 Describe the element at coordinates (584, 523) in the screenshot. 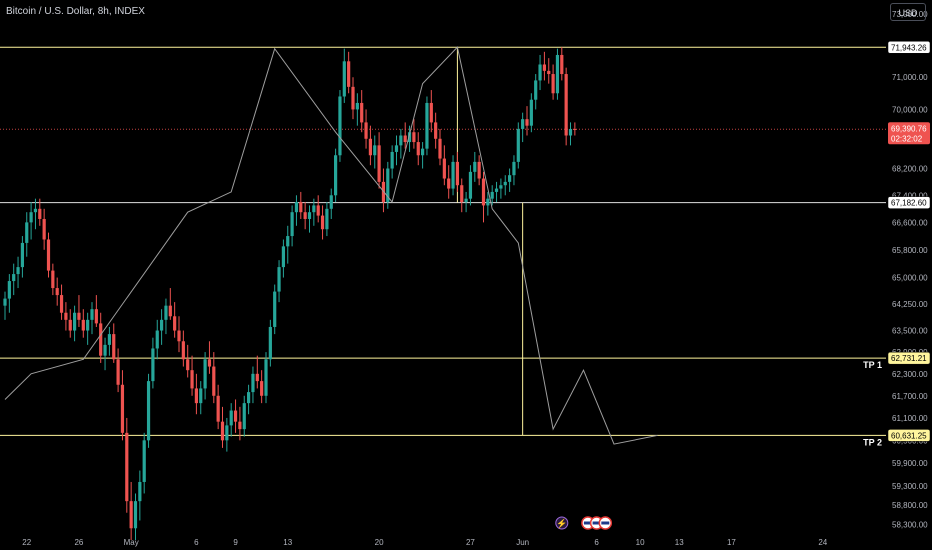

I see `event-markers: ⚡` at that location.